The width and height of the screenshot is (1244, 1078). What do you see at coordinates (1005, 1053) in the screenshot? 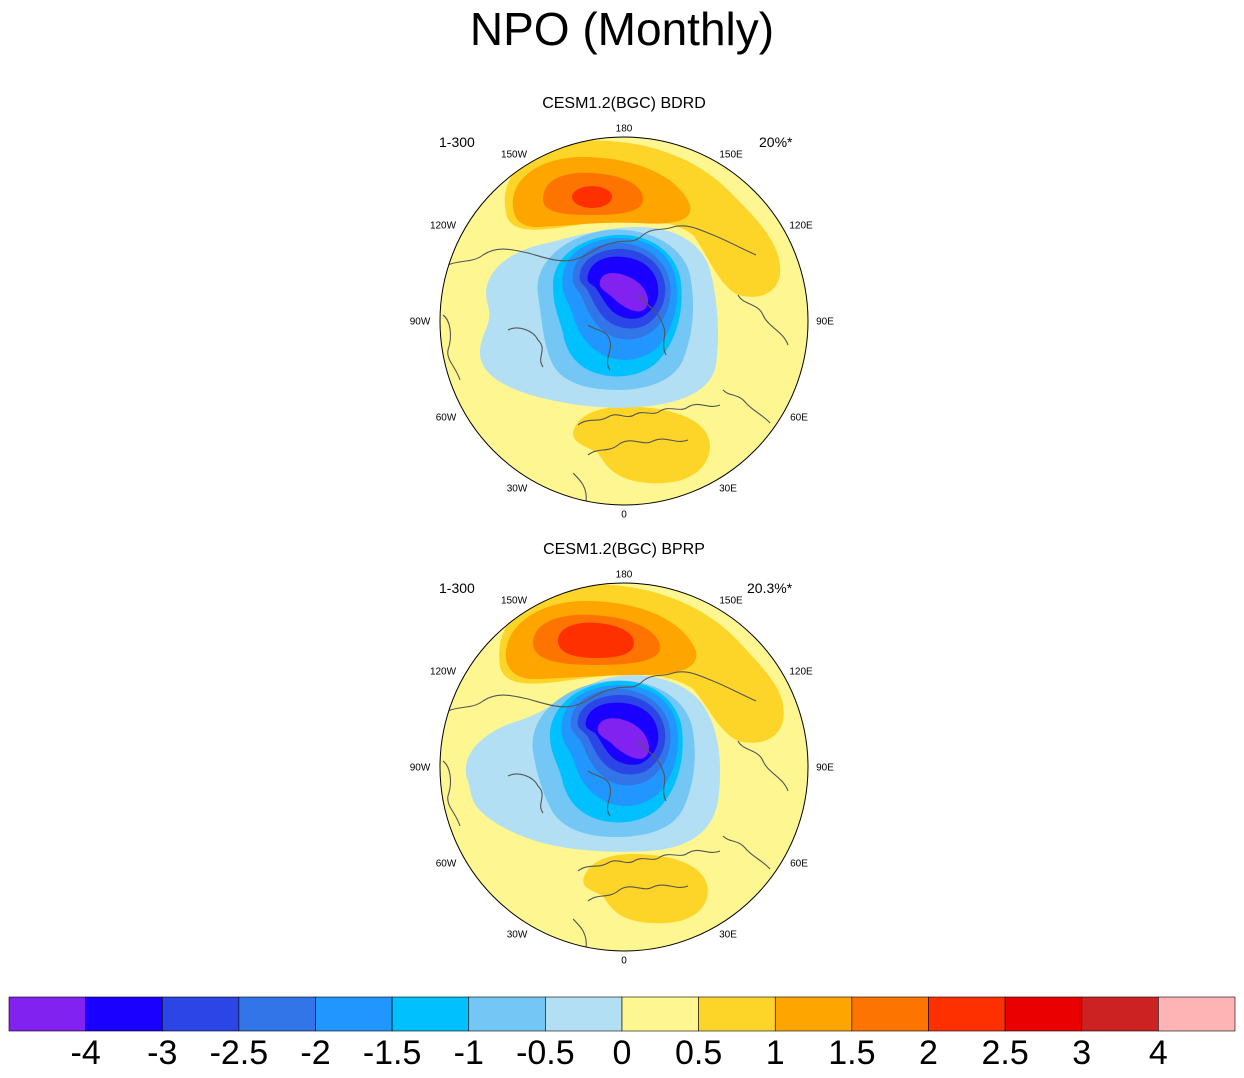
I see `colorbar-tick-label: 2.5` at bounding box center [1005, 1053].